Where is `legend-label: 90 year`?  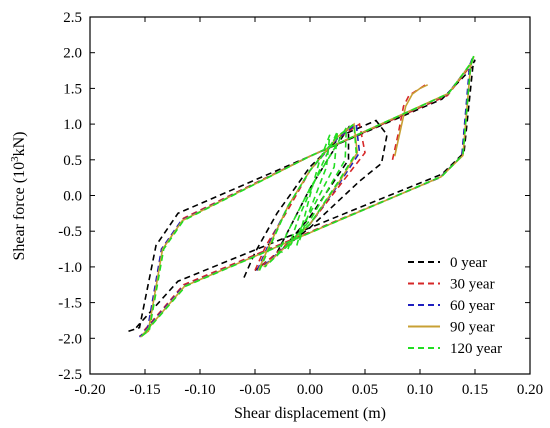 legend-label: 90 year is located at coordinates (472, 328).